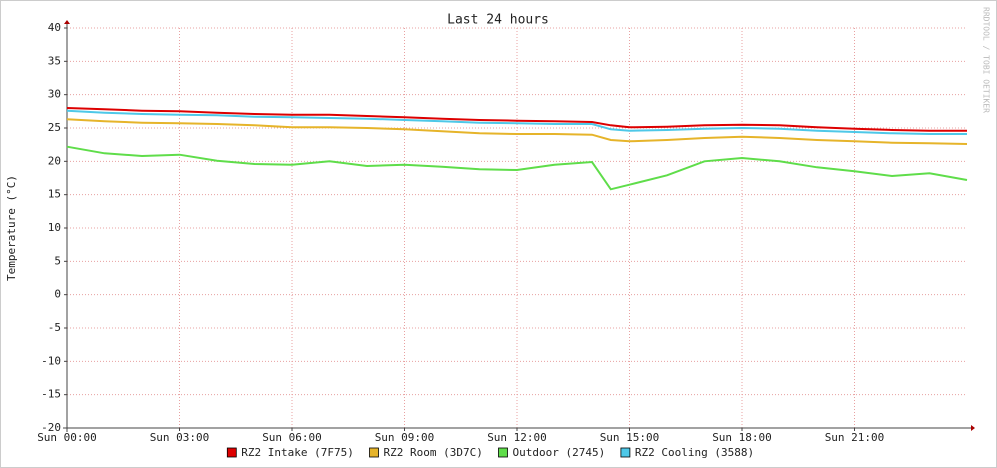  Describe the element at coordinates (986, 60) in the screenshot. I see `watermark: RRDTOOL / TOBI OETIKER` at that location.